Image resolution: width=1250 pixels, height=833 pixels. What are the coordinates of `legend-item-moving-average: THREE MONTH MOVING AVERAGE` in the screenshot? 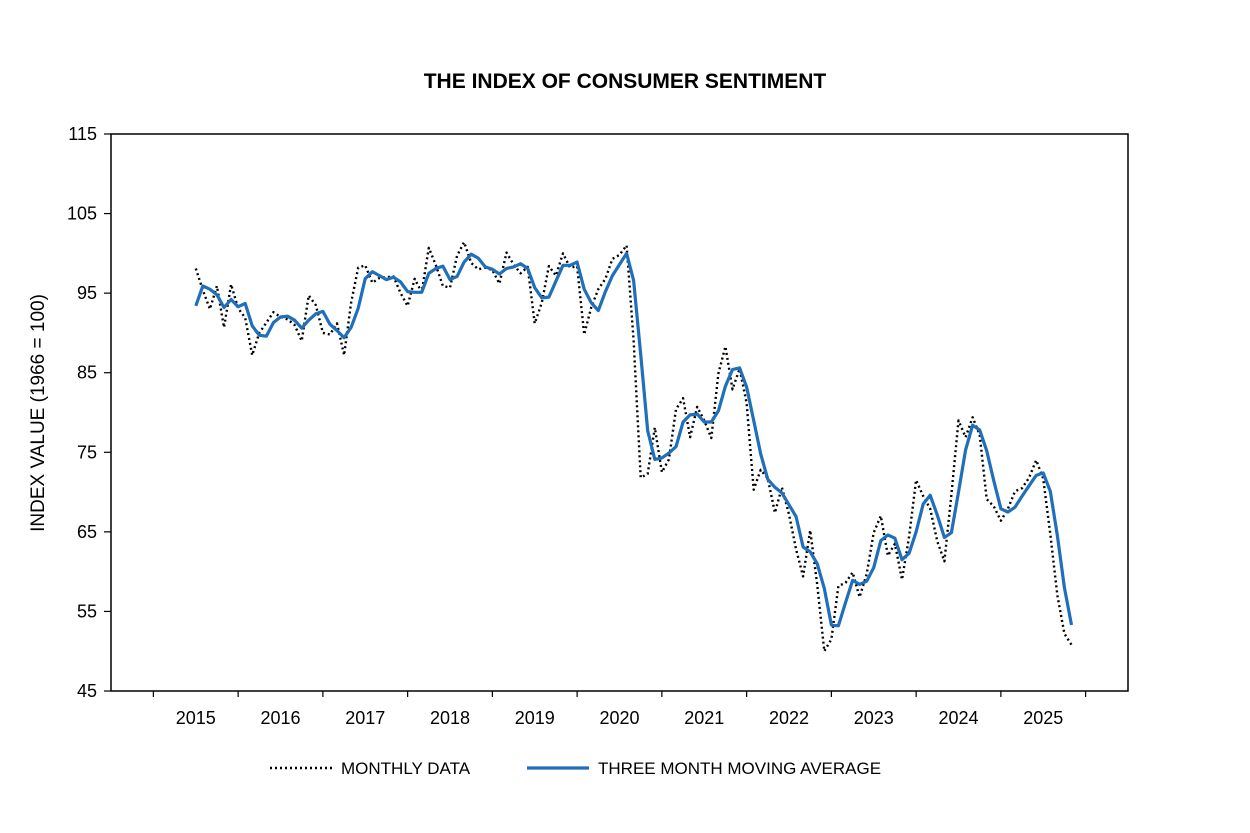 It's located at (704, 768).